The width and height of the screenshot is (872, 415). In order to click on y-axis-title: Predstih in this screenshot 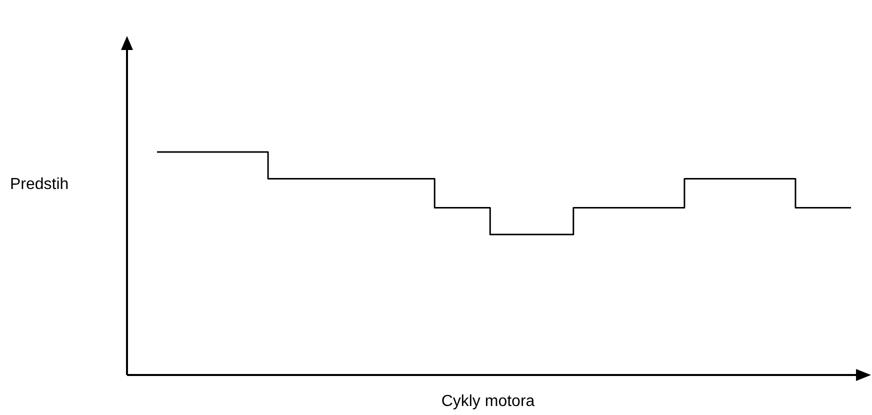, I will do `click(39, 184)`.